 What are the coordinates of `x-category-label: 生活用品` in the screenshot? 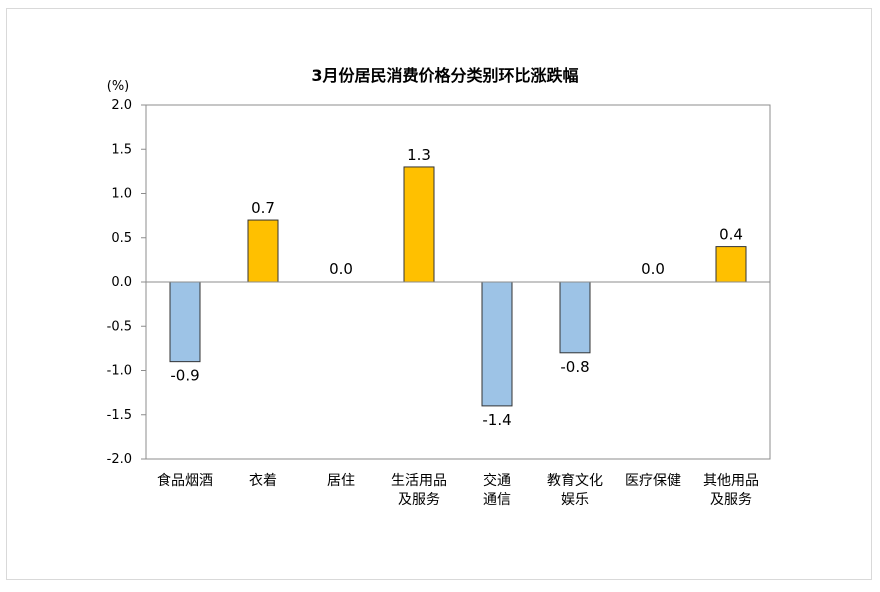 It's located at (419, 481).